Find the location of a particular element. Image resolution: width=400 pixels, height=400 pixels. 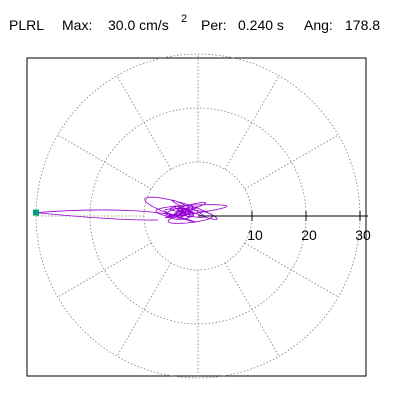

motion-trace-group is located at coordinates (130, 210).